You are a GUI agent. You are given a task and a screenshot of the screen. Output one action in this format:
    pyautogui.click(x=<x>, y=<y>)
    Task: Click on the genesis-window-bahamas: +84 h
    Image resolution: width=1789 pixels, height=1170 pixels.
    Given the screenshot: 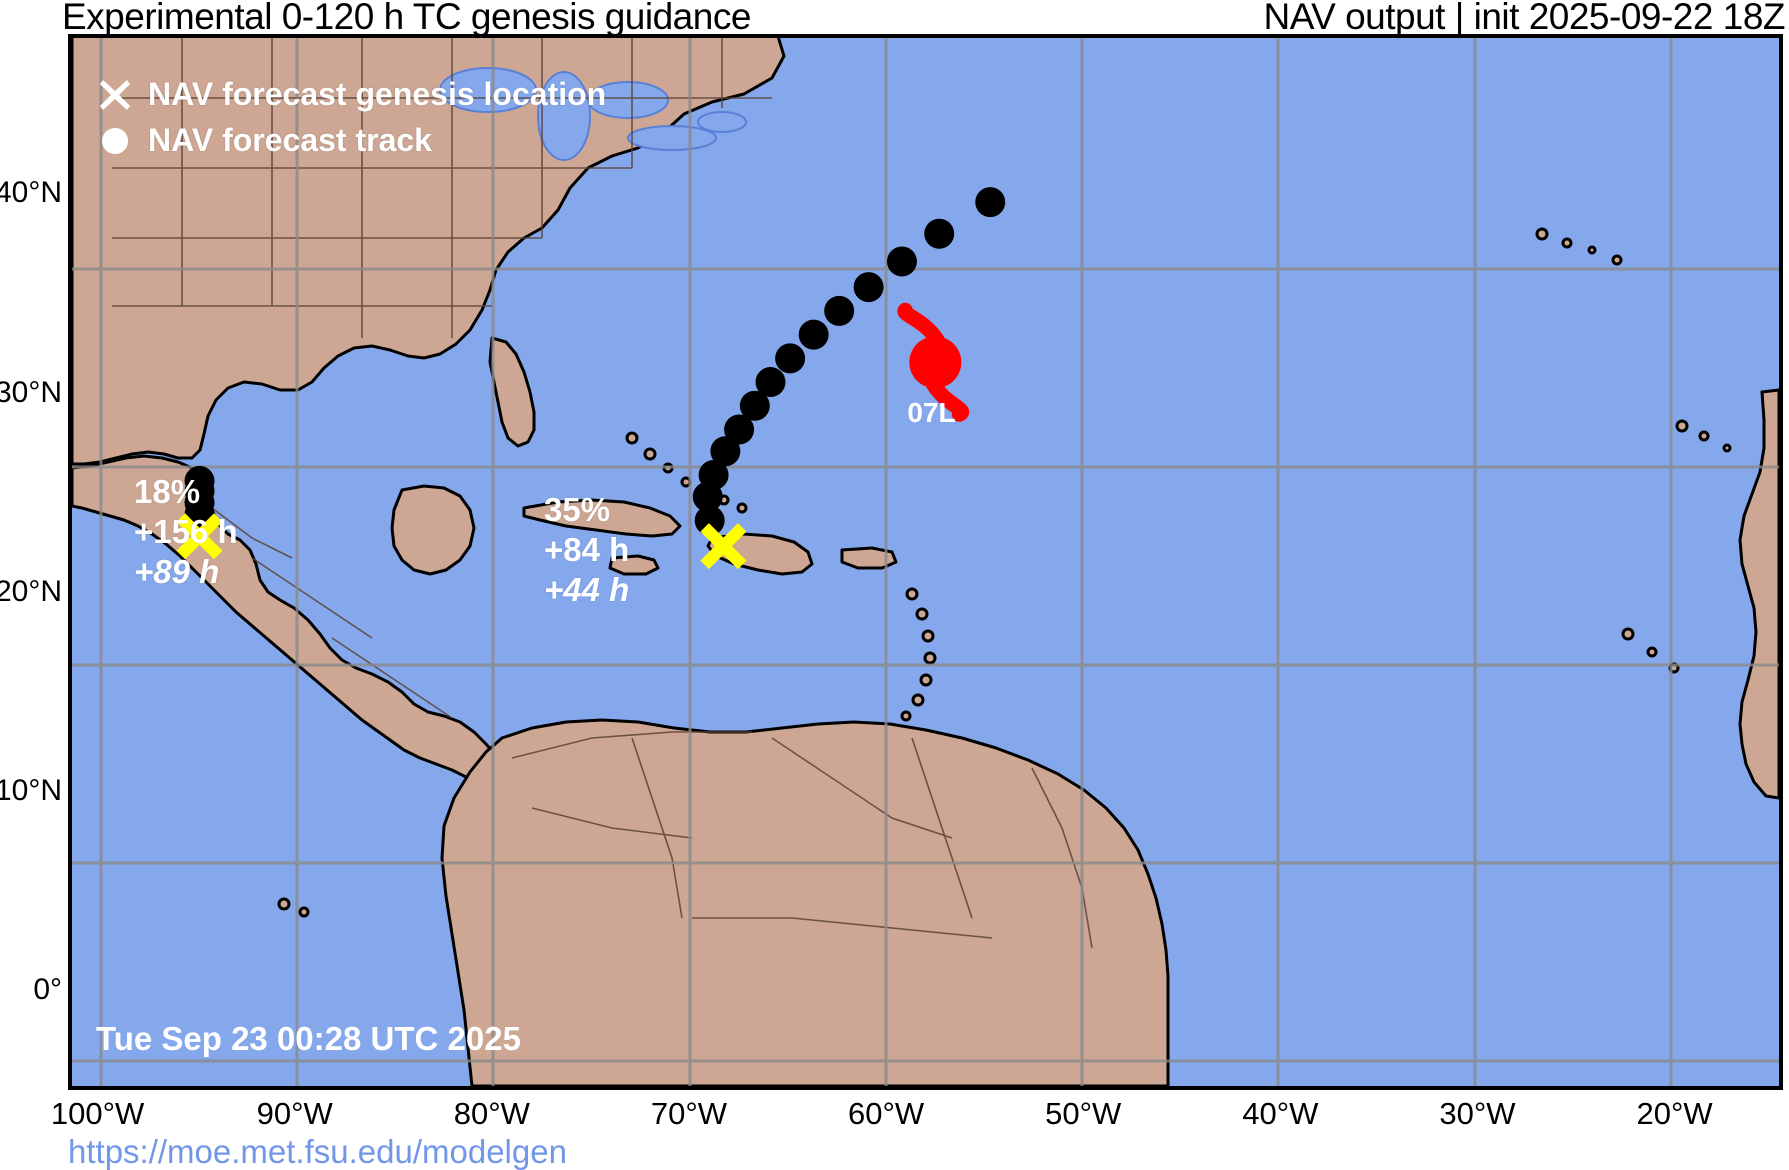 What is the action you would take?
    pyautogui.click(x=587, y=549)
    